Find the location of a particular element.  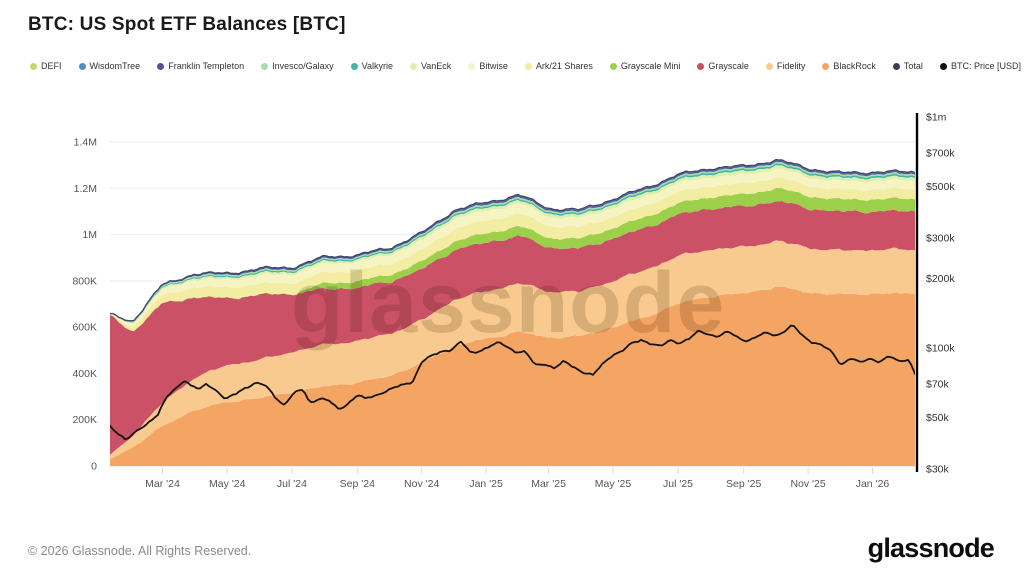

legend-dot-wisdomtree is located at coordinates (82, 66).